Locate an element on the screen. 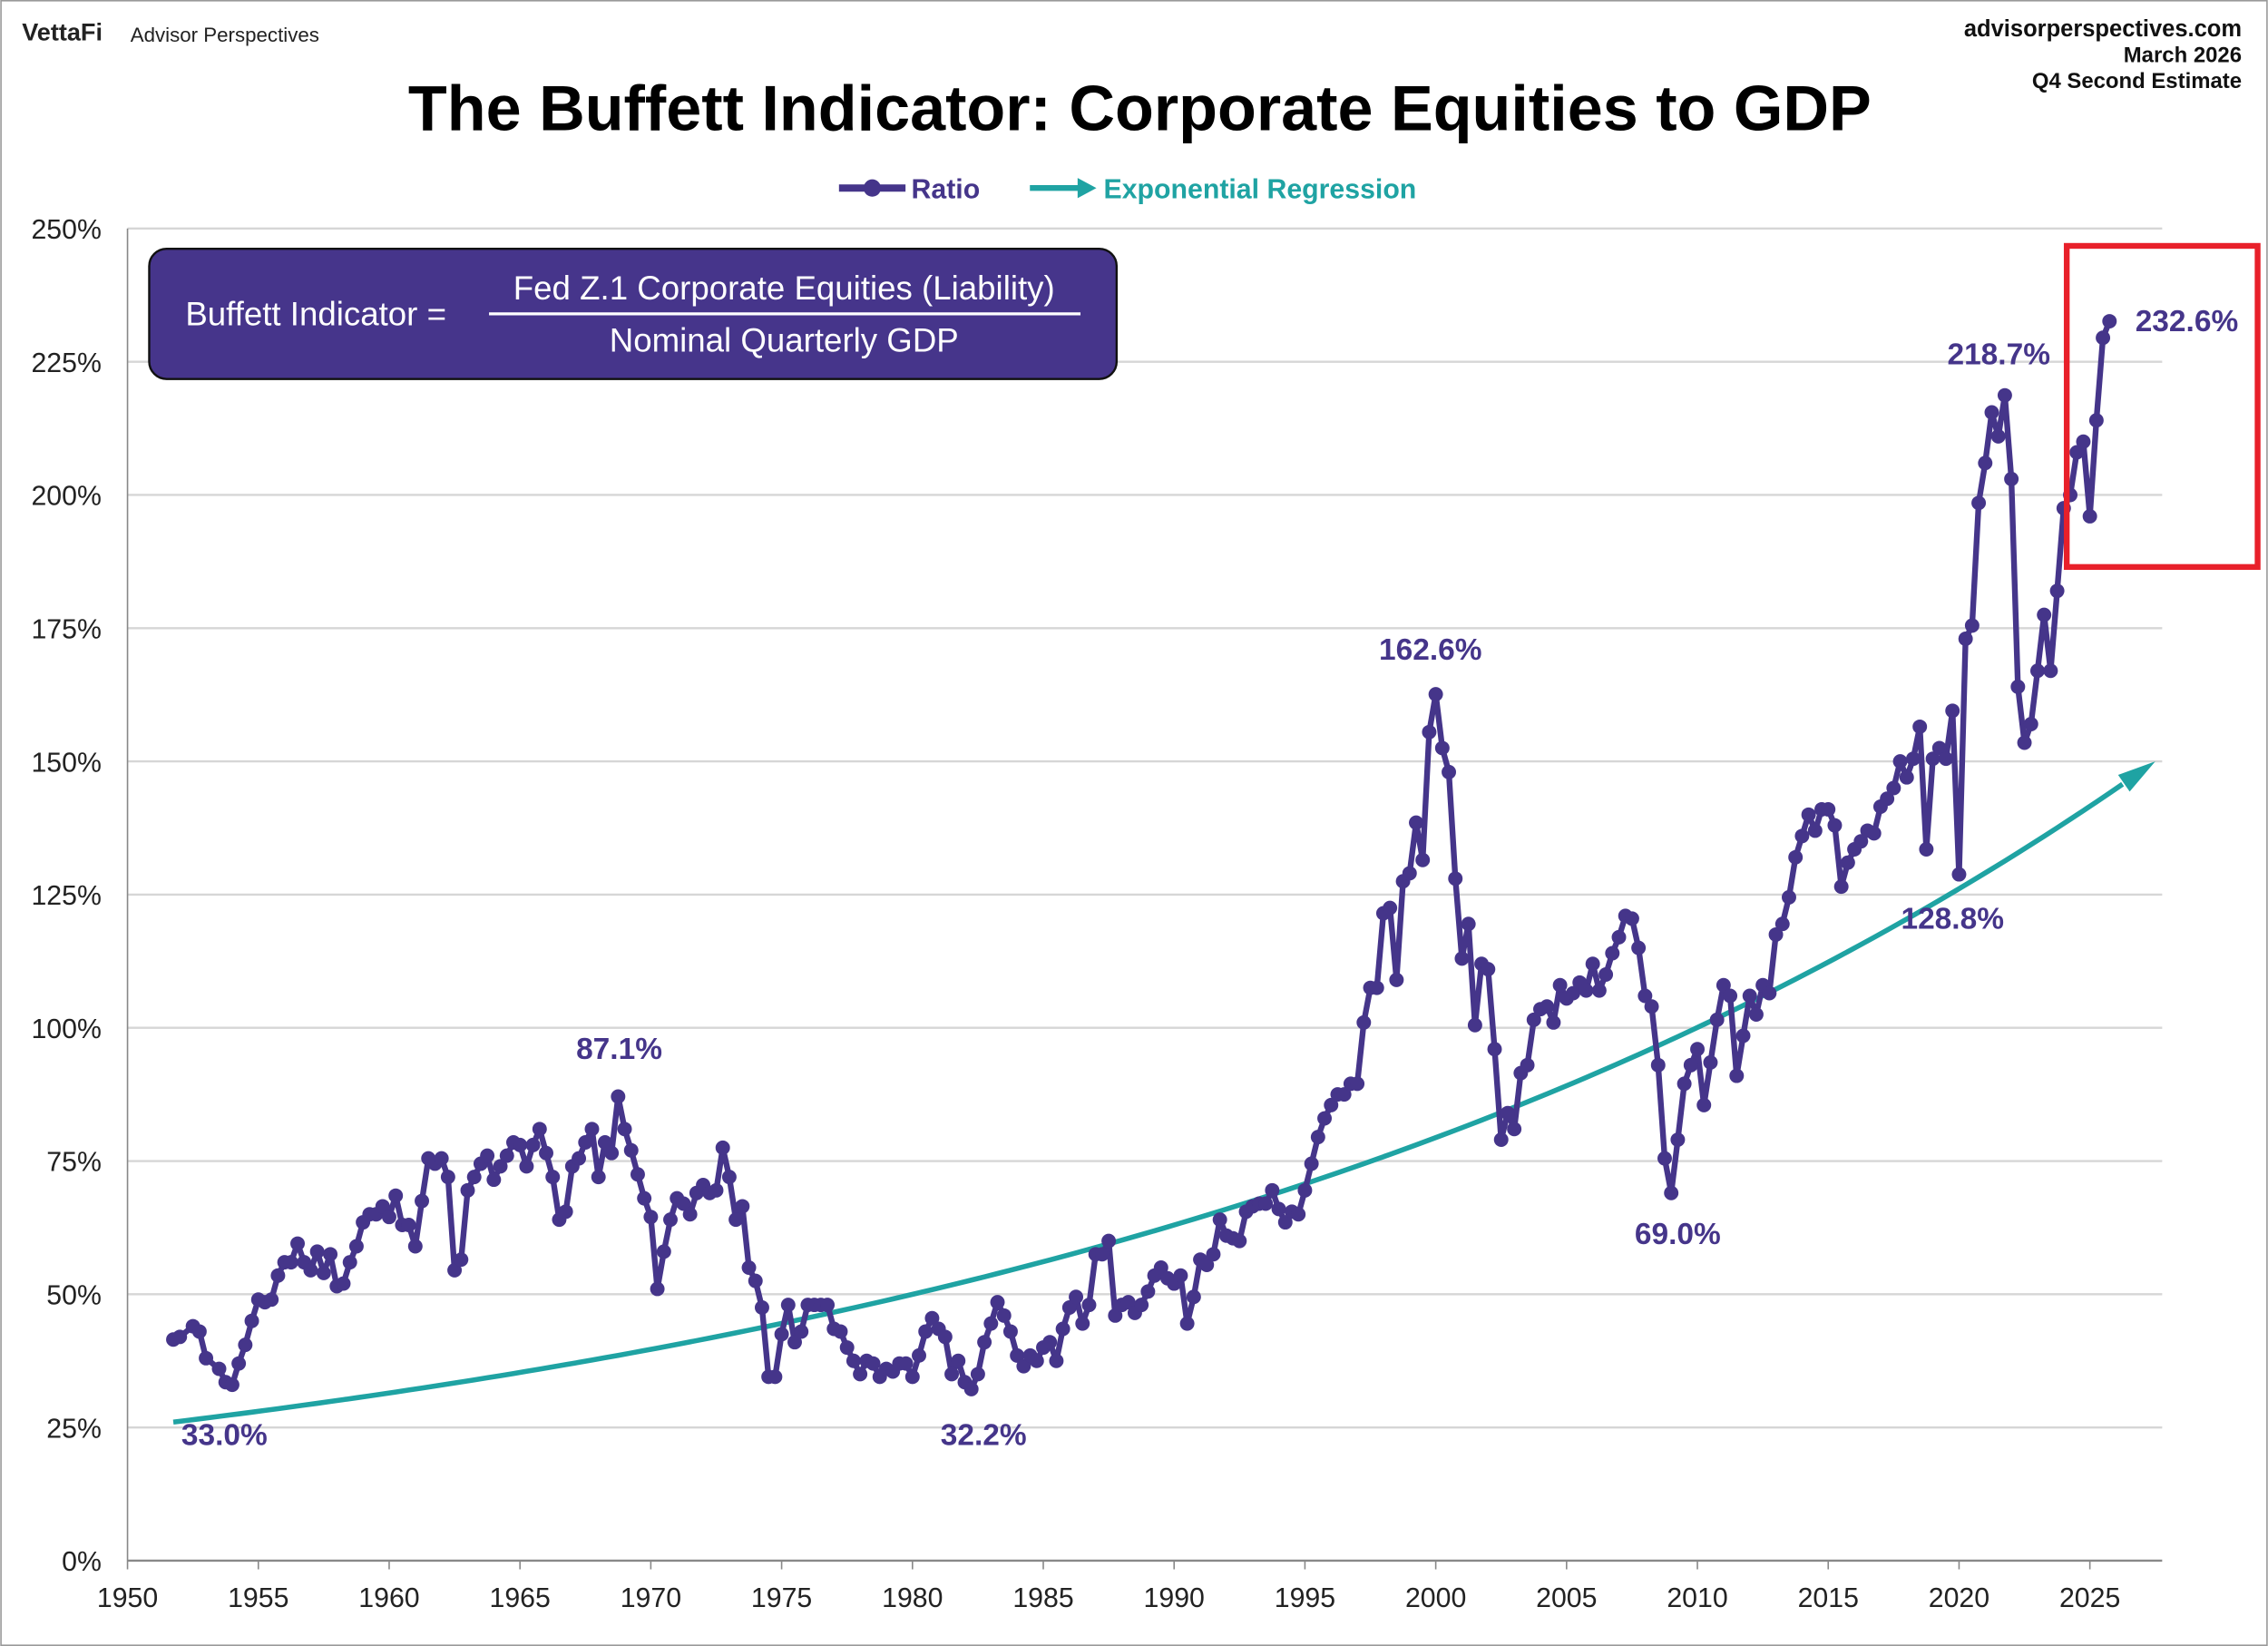  x-tick-label: 1960 is located at coordinates (388, 1598).